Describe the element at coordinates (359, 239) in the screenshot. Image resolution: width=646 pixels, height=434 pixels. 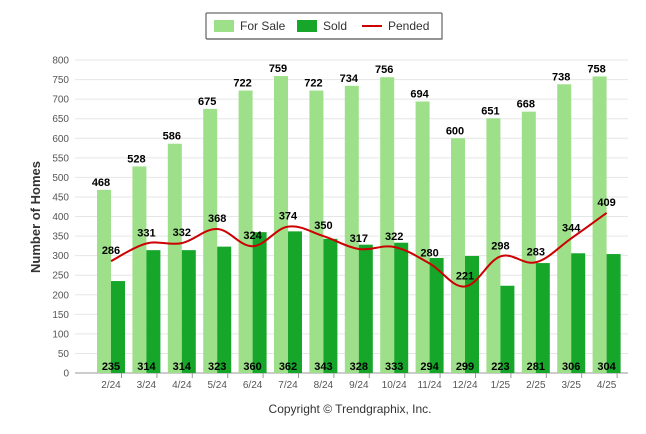
I see `pended-value-label: 317` at that location.